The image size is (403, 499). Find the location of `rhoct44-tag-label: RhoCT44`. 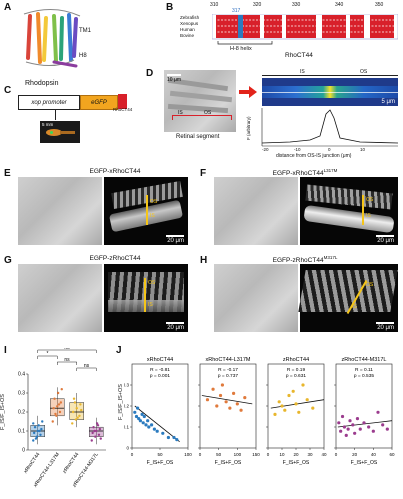

rhoct44-tag-label: RhoCT44 is located at coordinates (123, 109).